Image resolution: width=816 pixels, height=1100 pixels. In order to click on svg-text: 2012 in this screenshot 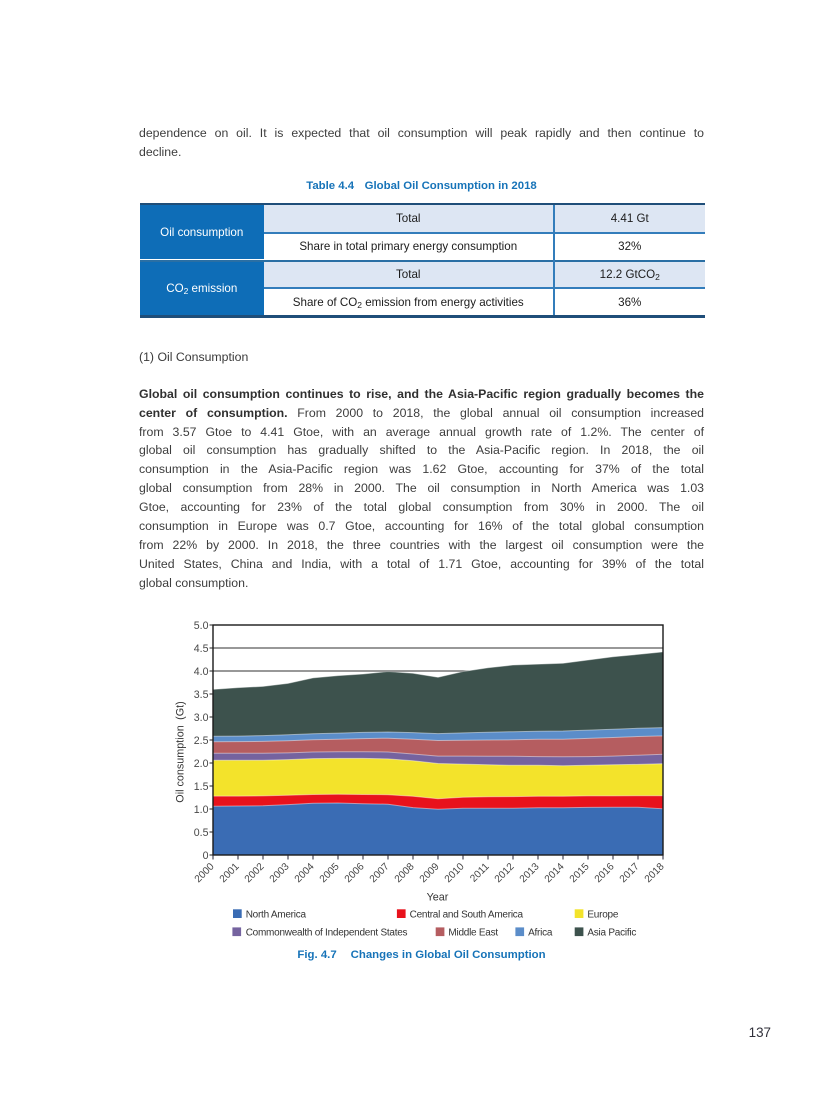, I will do `click(505, 873)`.